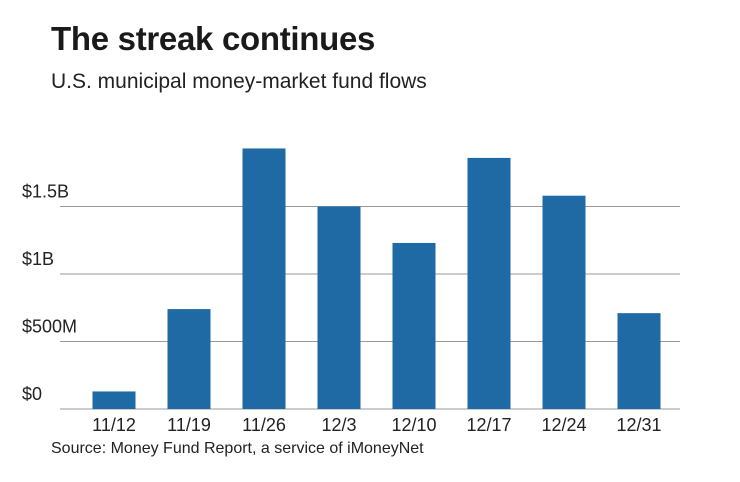 This screenshot has width=740, height=482. Describe the element at coordinates (114, 425) in the screenshot. I see `x-tick-label: 11/12` at that location.